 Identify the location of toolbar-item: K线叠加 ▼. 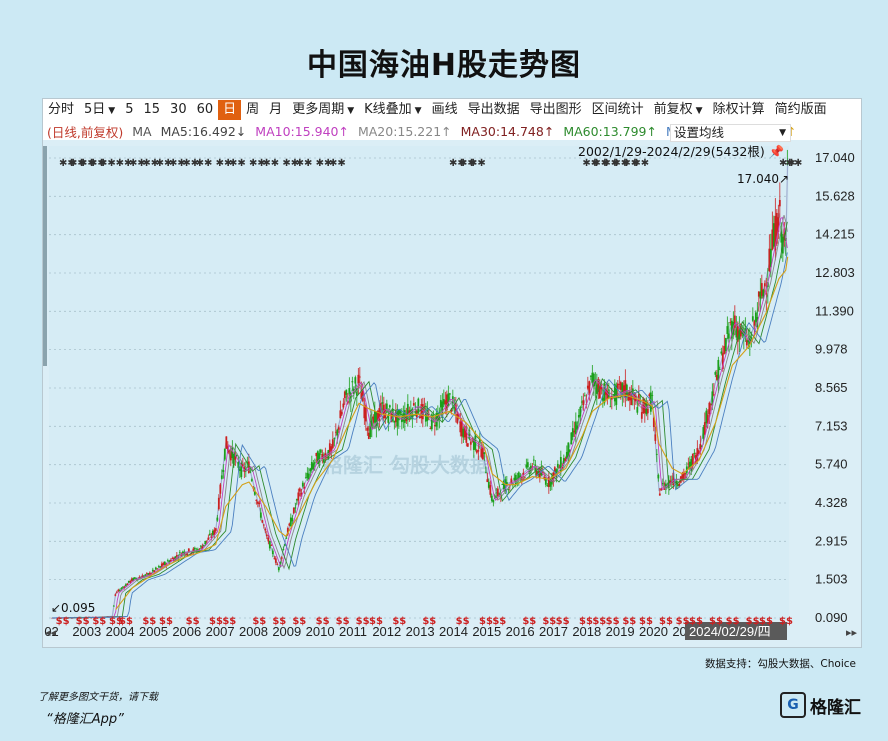
(393, 109).